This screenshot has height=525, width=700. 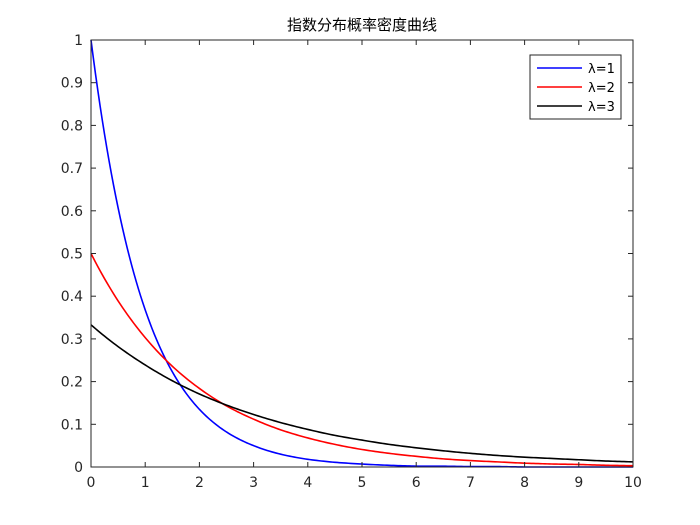 What do you see at coordinates (470, 483) in the screenshot?
I see `x-tick-label: 7` at bounding box center [470, 483].